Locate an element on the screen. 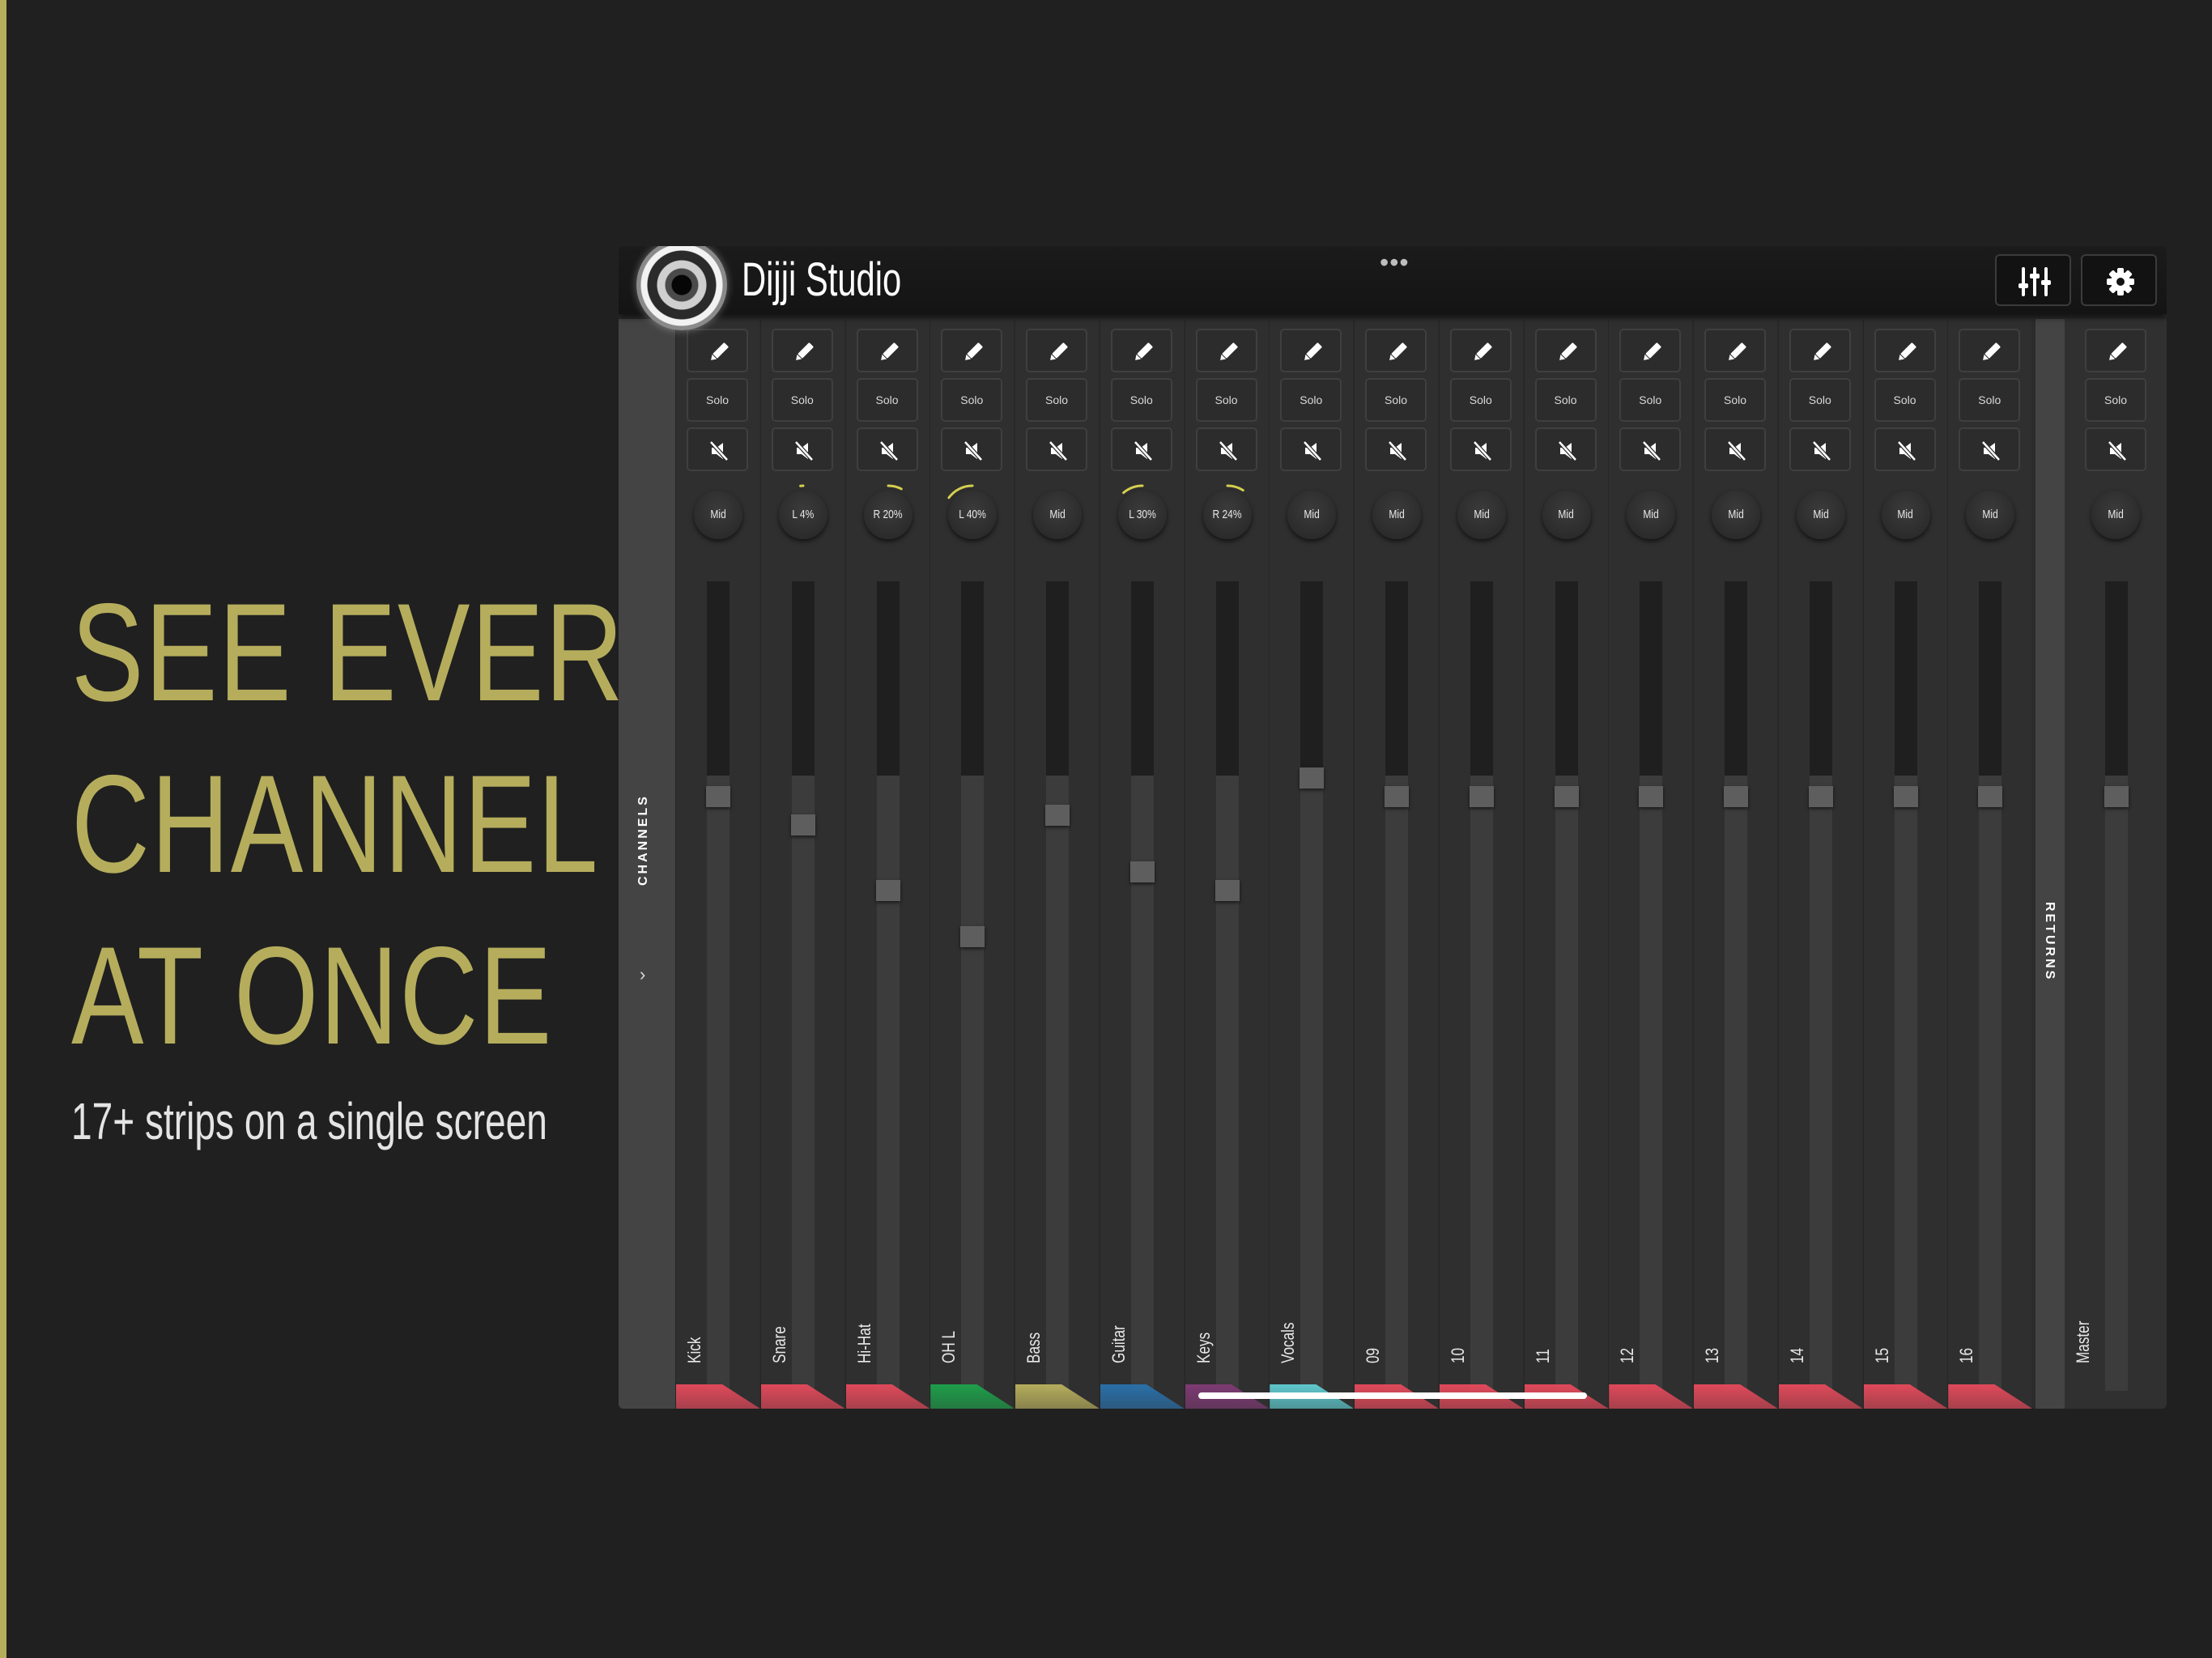  pan-knob: L 40% is located at coordinates (973, 511).